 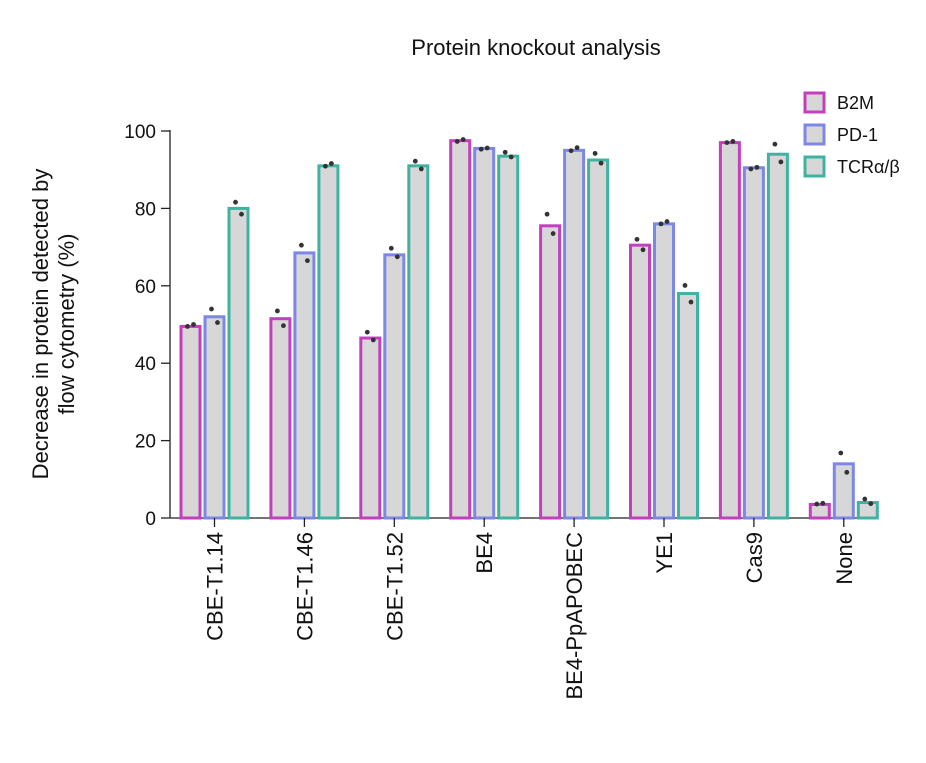 I want to click on y-tick-label-40: 40, so click(x=145, y=364).